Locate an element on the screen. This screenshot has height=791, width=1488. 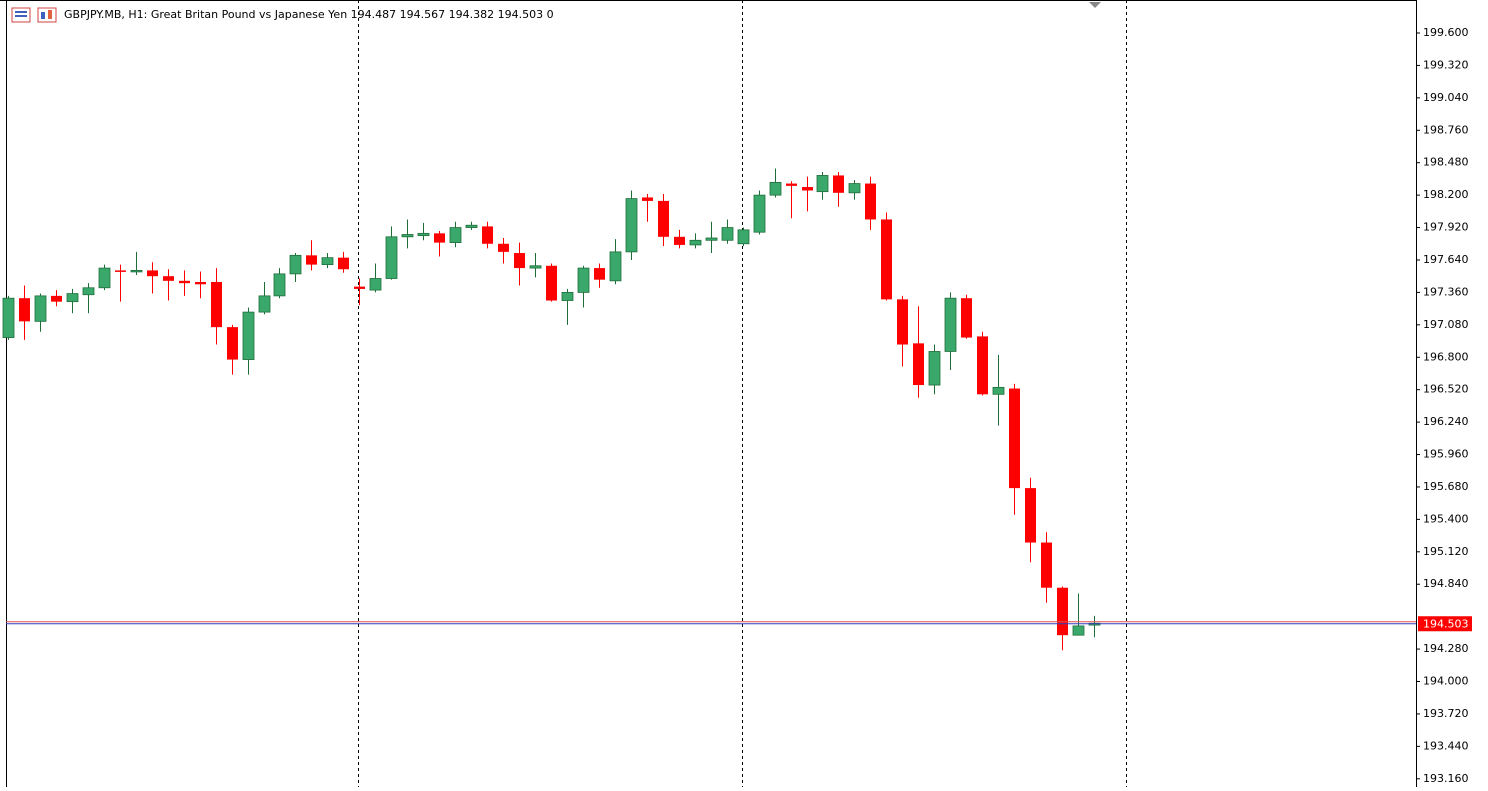
y-tick-label: 198.480 is located at coordinates (1446, 162).